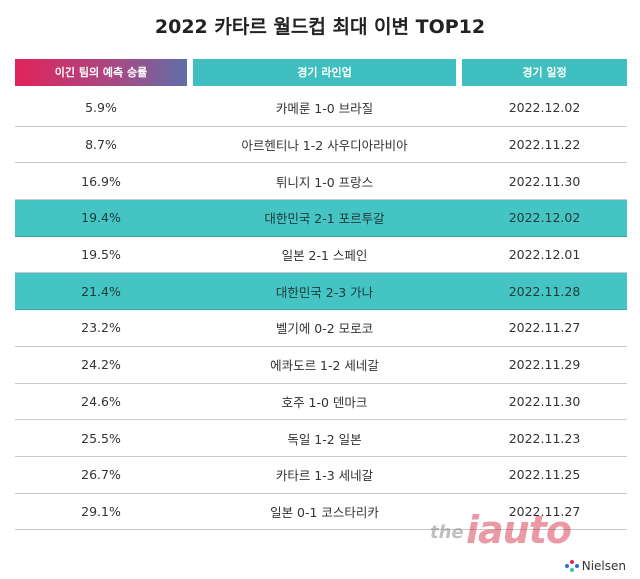 This screenshot has height=579, width=640. I want to click on table-row: 23.2% 벨기에 0-2 모로코 2022.11.27, so click(321, 328).